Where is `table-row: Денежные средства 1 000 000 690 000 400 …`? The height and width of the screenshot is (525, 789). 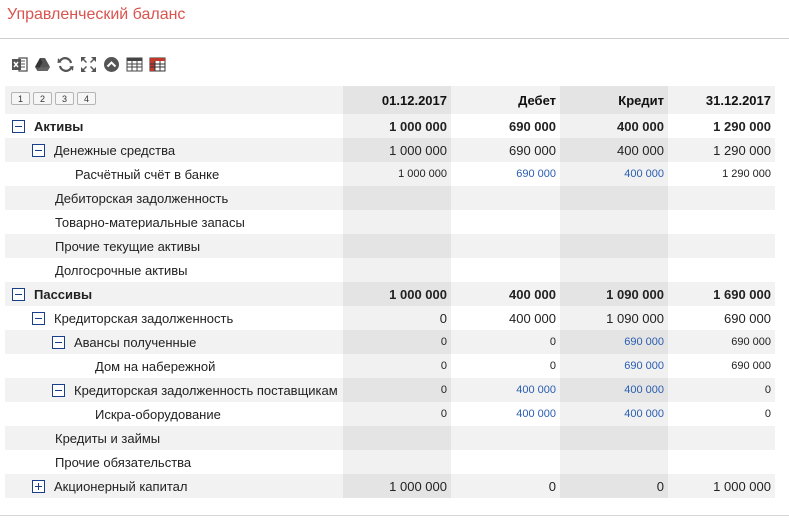
table-row: Денежные средства 1 000 000 690 000 400 … is located at coordinates (390, 150).